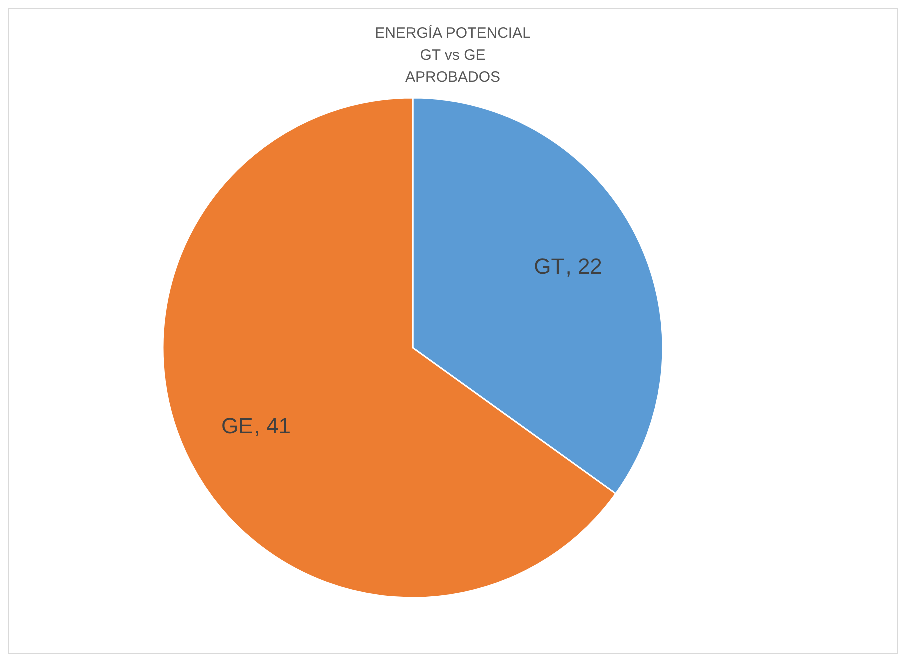  What do you see at coordinates (237, 426) in the screenshot?
I see `slice-label: GE` at bounding box center [237, 426].